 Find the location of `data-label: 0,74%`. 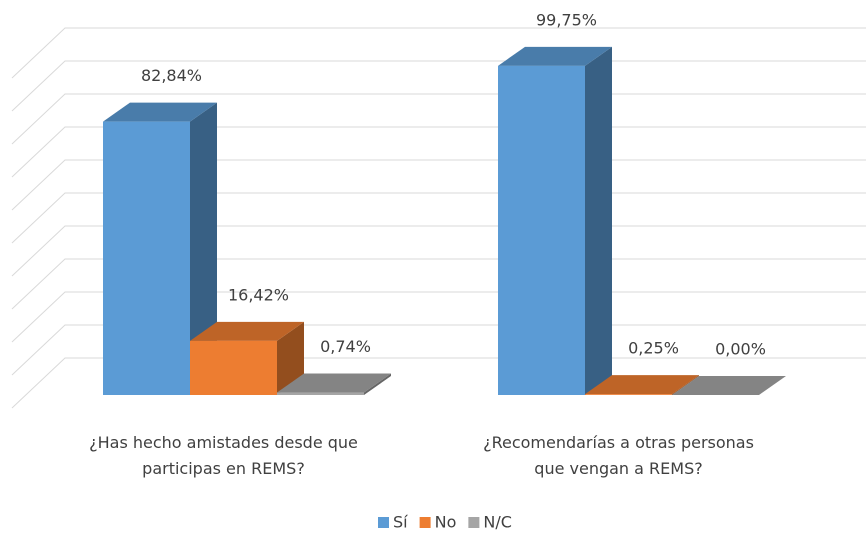

data-label: 0,74% is located at coordinates (345, 346).